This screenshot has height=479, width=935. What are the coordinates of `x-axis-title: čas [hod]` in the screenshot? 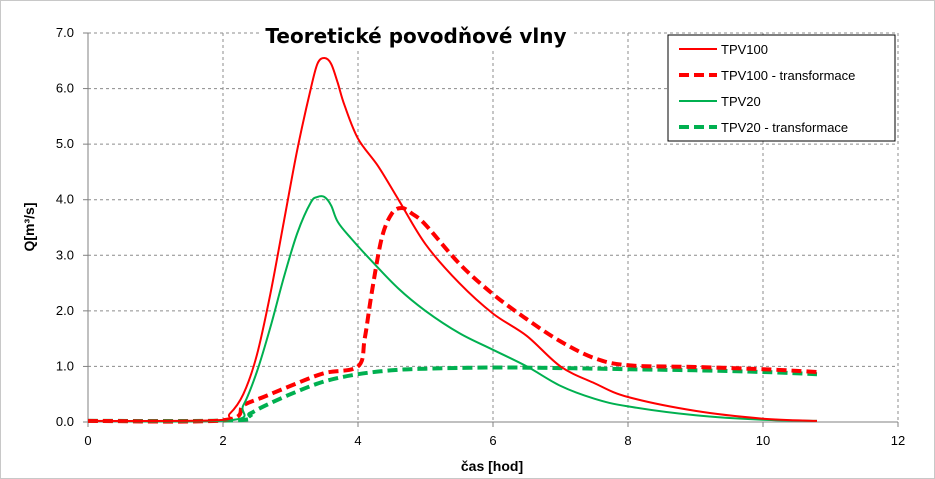 It's located at (492, 466).